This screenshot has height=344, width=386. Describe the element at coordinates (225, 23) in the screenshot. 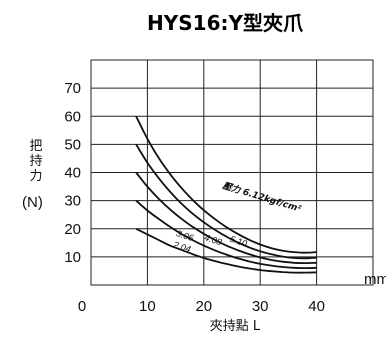

I see `chart-title: HYS16:Y型夾爪` at that location.